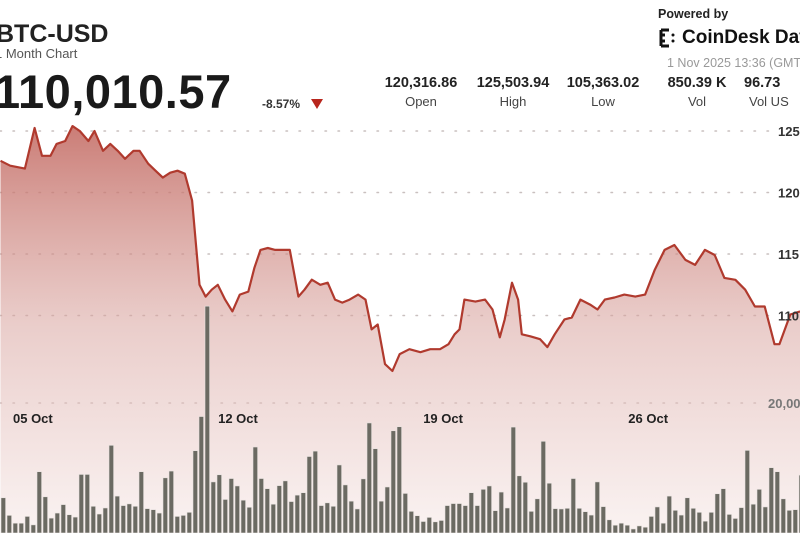 The height and width of the screenshot is (533, 800). Describe the element at coordinates (421, 83) in the screenshot. I see `stat-value: 120,316.86` at that location.